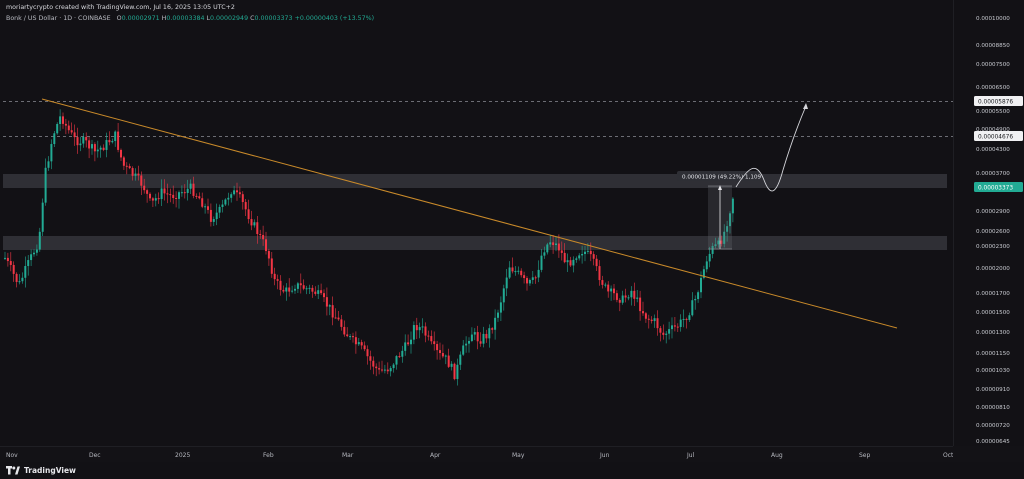 The height and width of the screenshot is (479, 1024). I want to click on time-tick-label: May, so click(518, 455).